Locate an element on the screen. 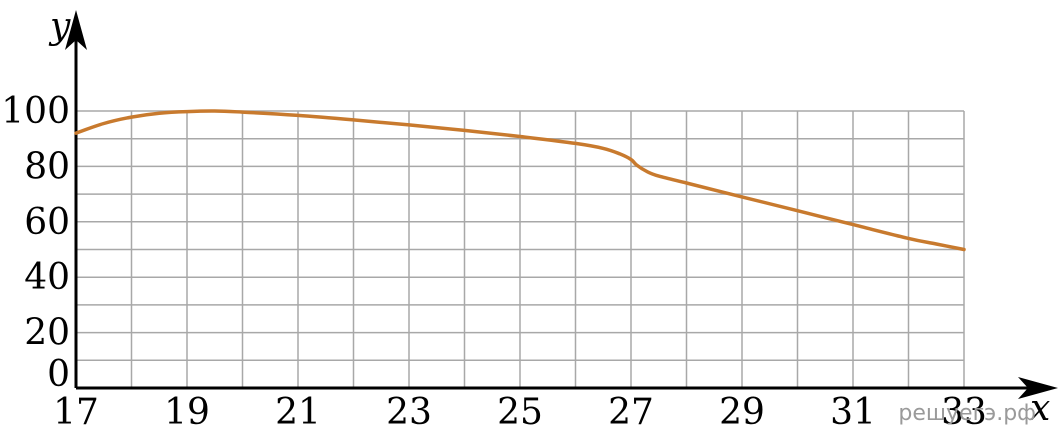  y-tick-label: 20 is located at coordinates (47, 333).